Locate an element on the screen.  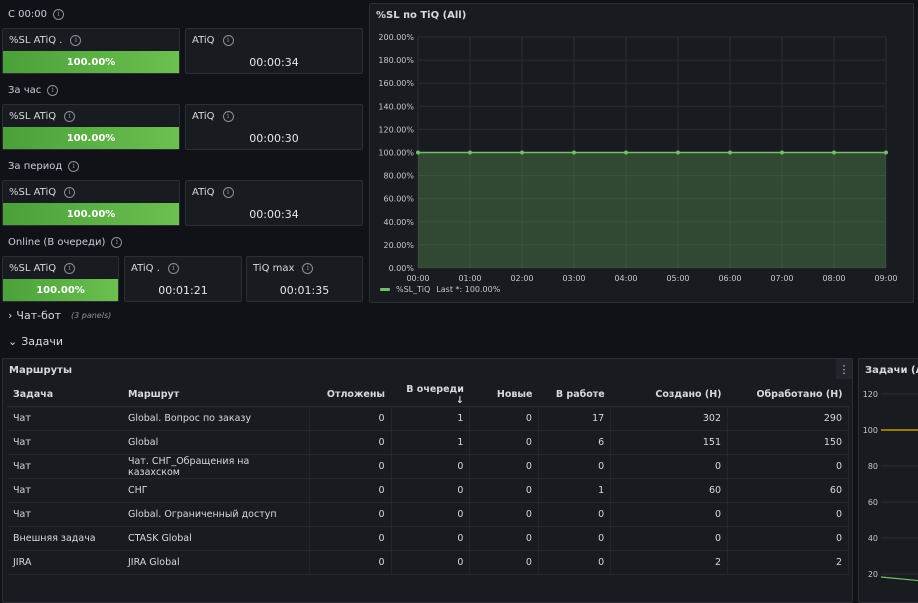
x-tick-label: 09:00 is located at coordinates (885, 278).